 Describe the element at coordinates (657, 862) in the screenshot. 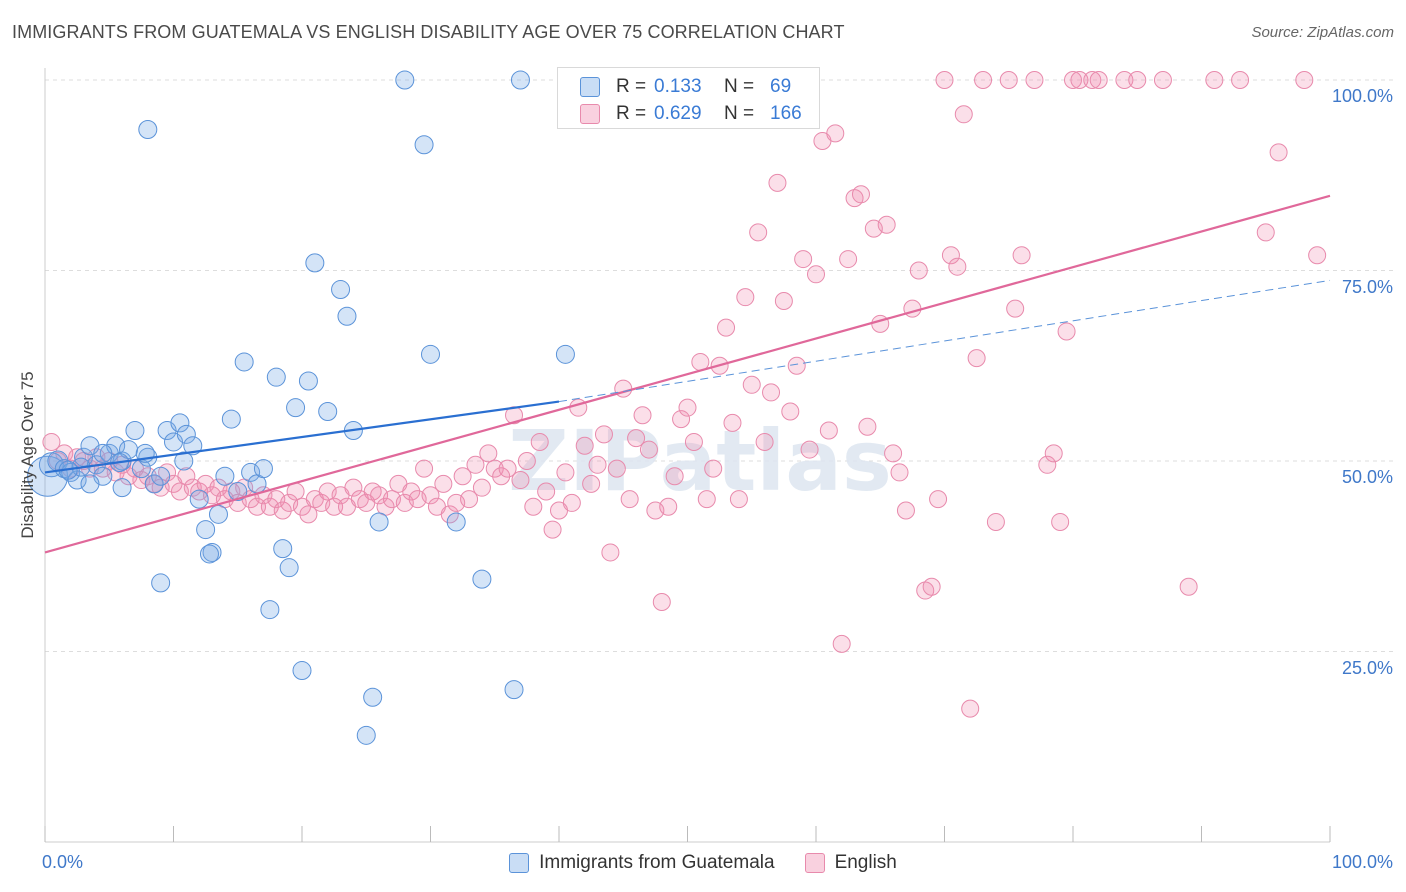

I see `legend-label-guatemala: Immigrants from Guatemala` at that location.